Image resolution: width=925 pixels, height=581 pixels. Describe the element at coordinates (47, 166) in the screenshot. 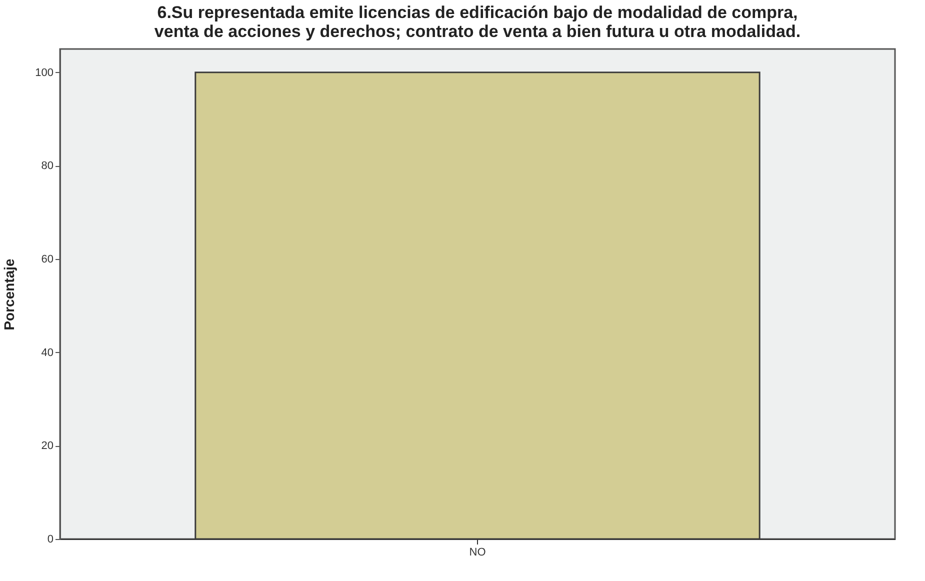

I see `y-tick-label: 80` at that location.